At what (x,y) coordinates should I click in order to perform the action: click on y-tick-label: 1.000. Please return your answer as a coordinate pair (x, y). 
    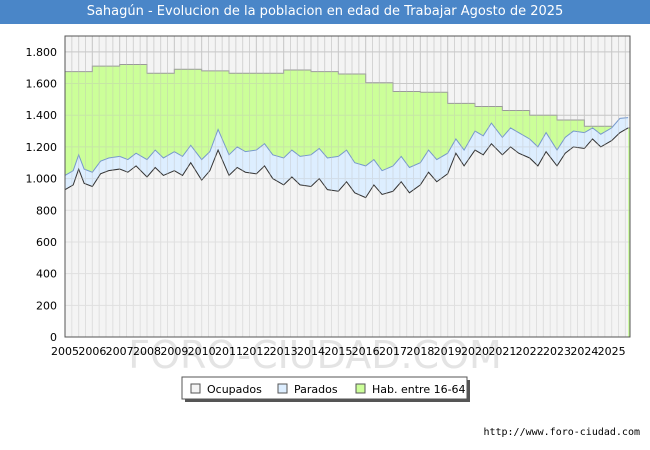
    Looking at the image, I should click on (42, 179).